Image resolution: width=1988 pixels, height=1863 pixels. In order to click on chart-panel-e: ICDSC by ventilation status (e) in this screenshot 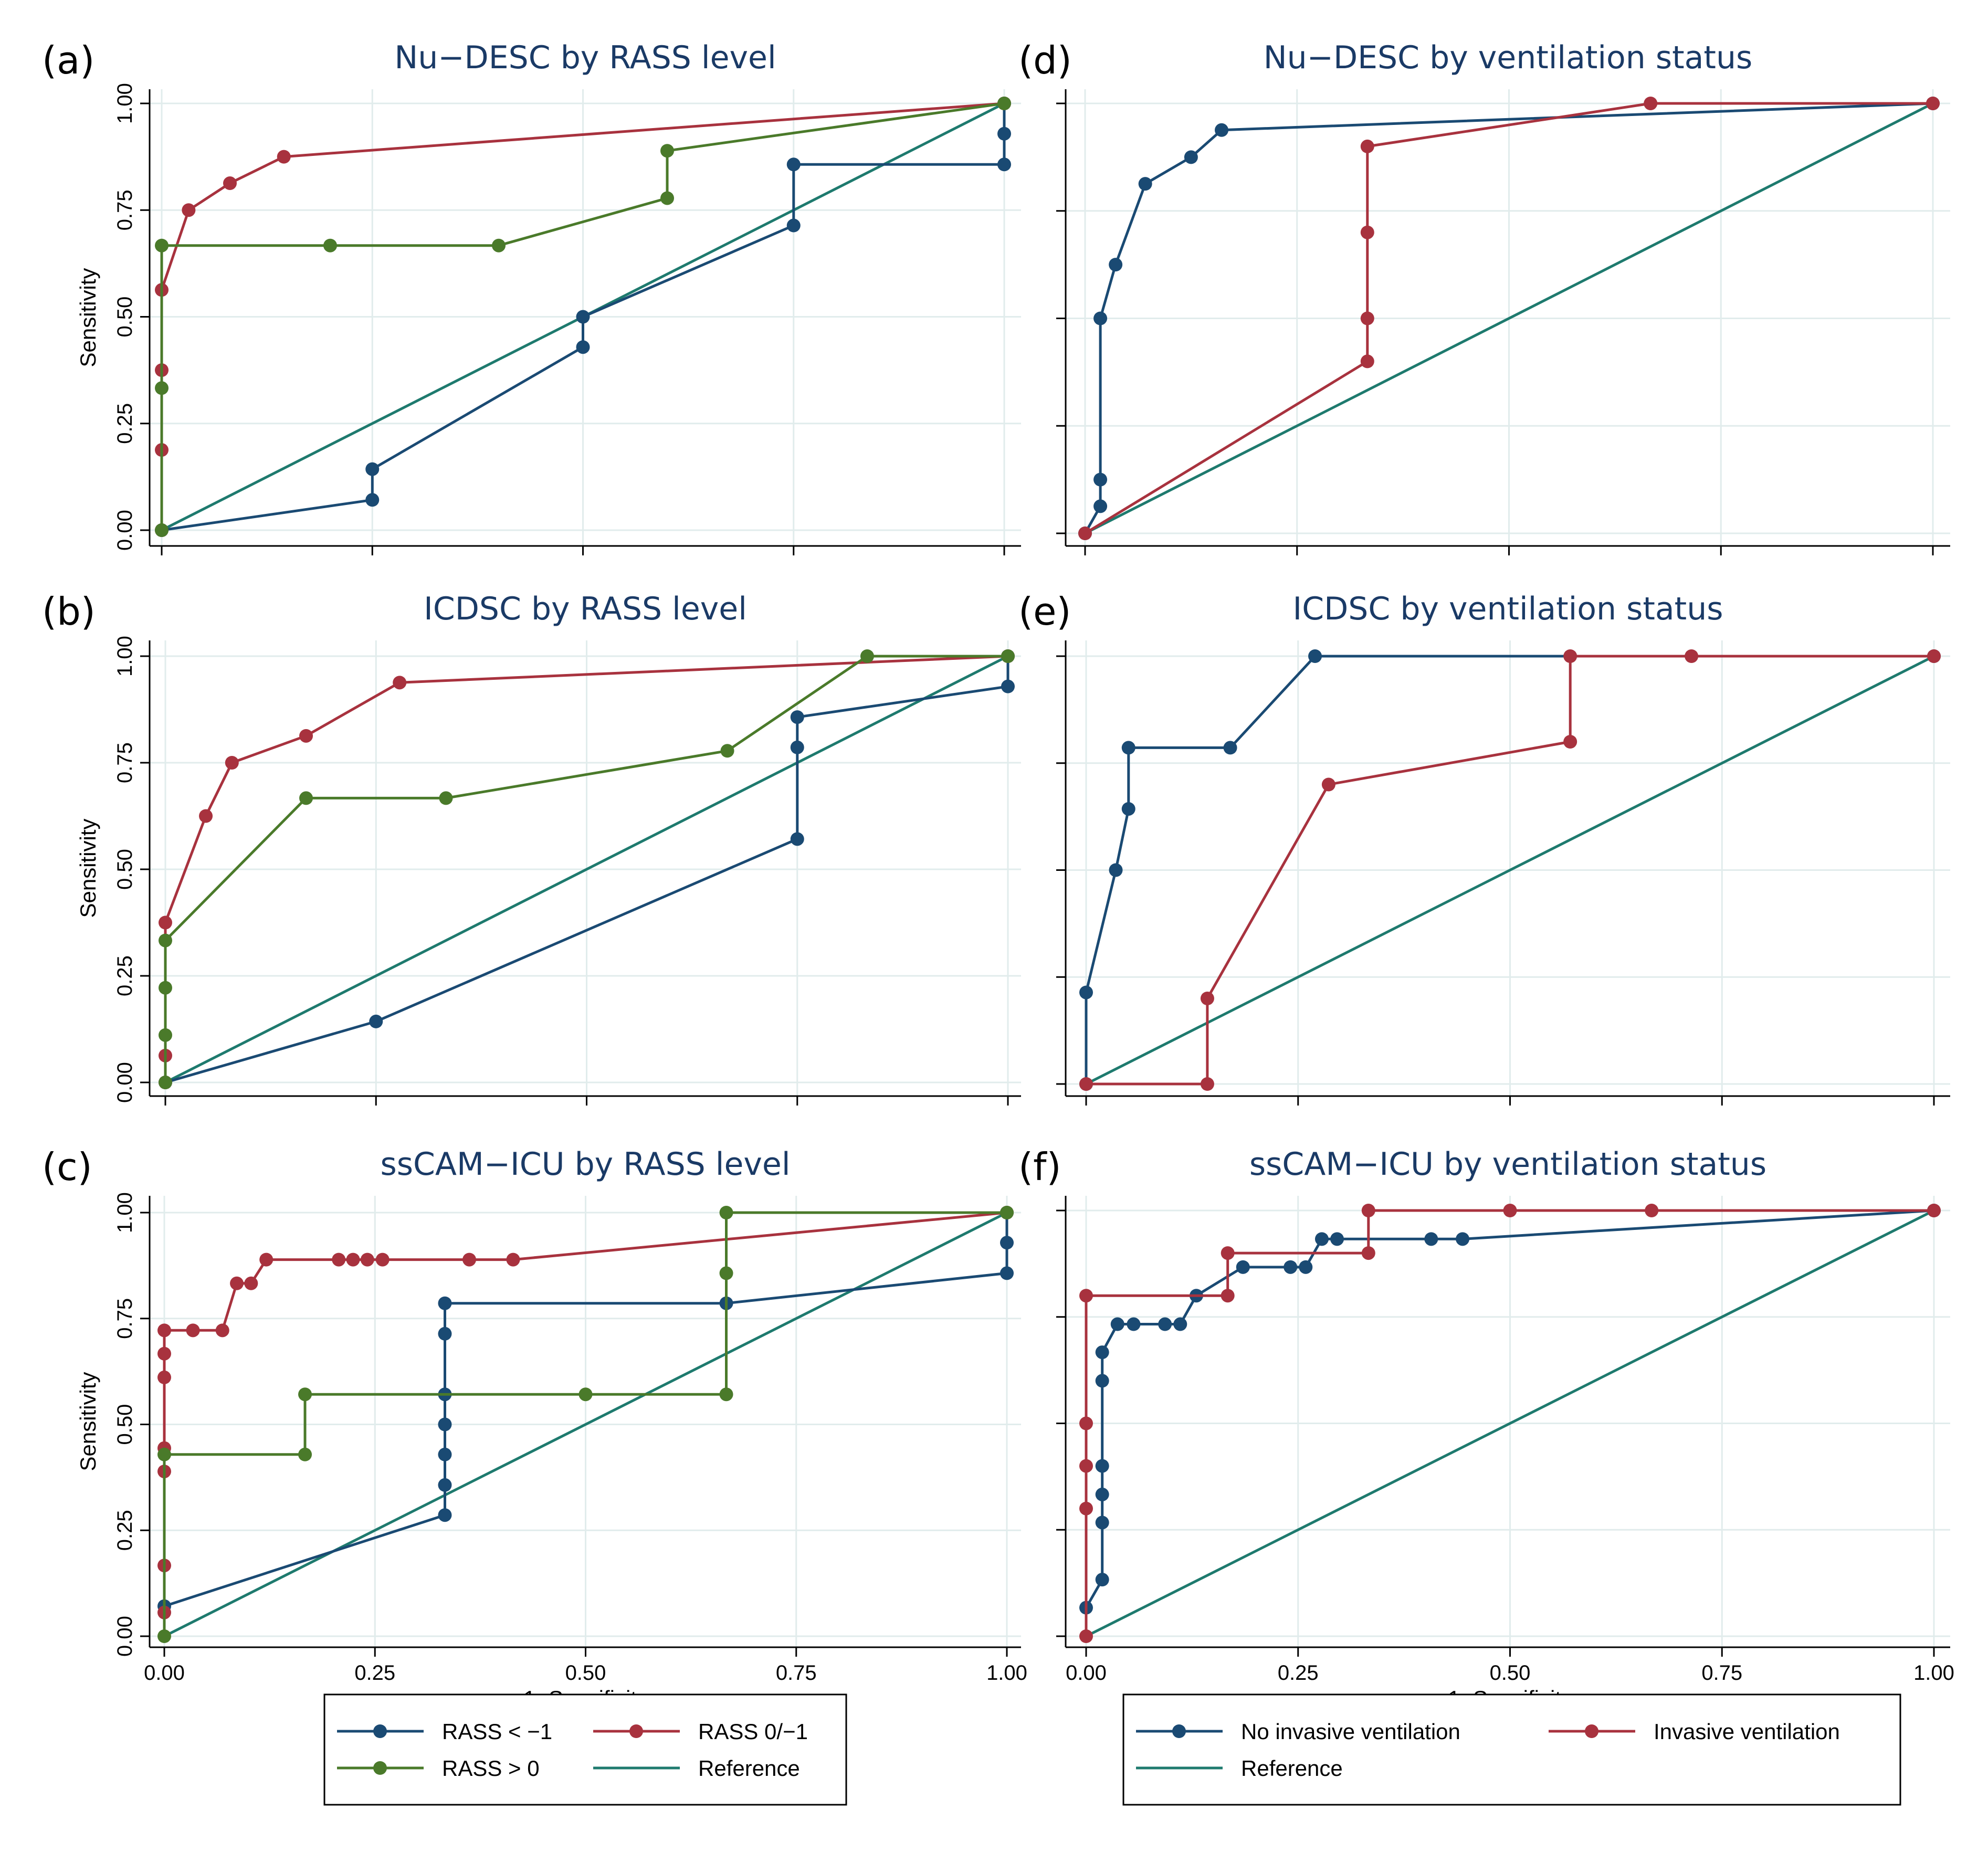, I will do `click(1484, 848)`.